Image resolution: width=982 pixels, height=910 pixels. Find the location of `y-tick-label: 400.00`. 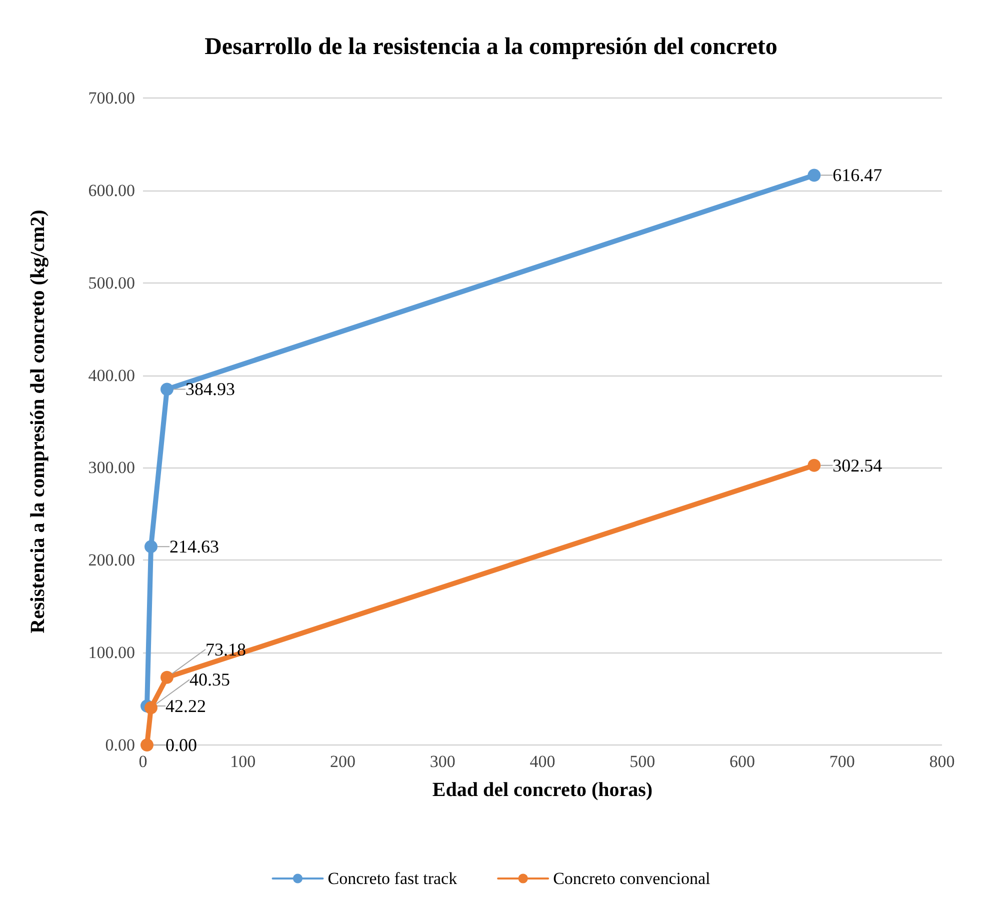

y-tick-label: 400.00 is located at coordinates (111, 375).